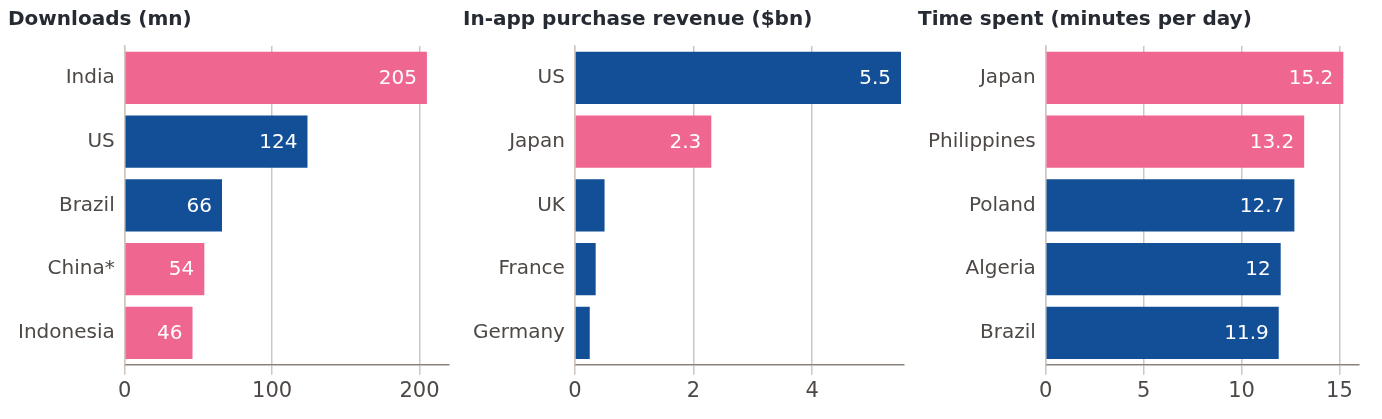  Describe the element at coordinates (1272, 140) in the screenshot. I see `data-label: 13.2` at that location.